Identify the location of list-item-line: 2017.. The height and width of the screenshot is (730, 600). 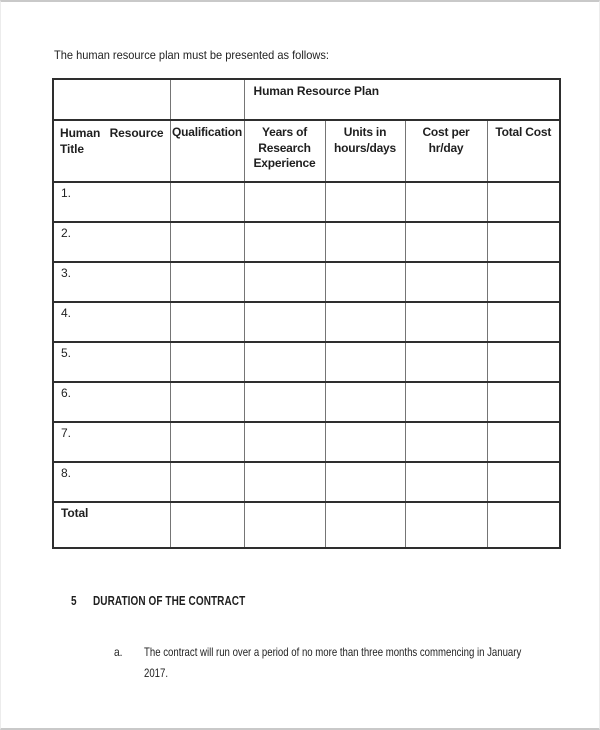
(156, 673).